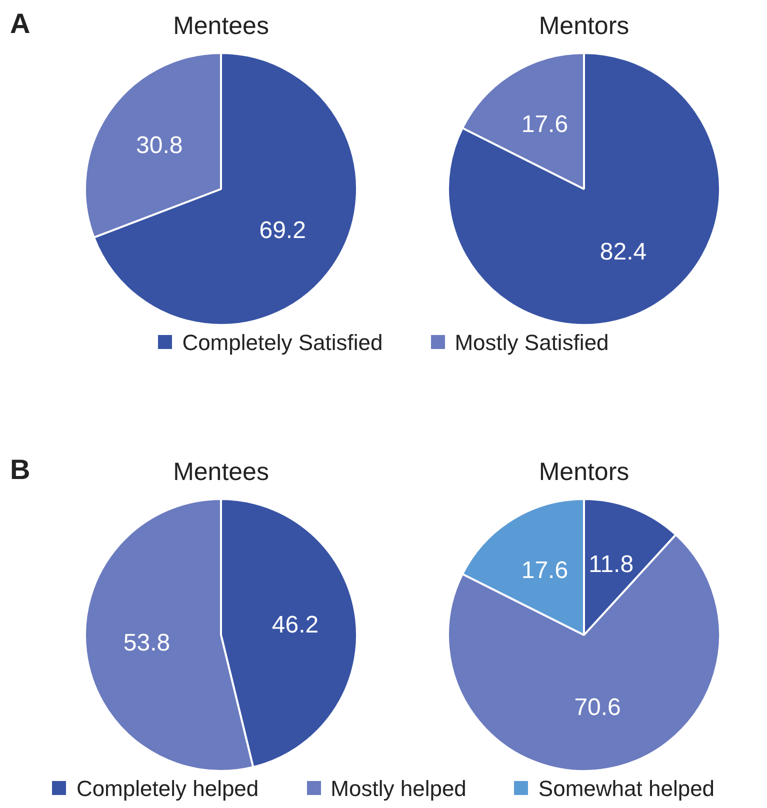  Describe the element at coordinates (282, 230) in the screenshot. I see `data-label: 69.2` at that location.